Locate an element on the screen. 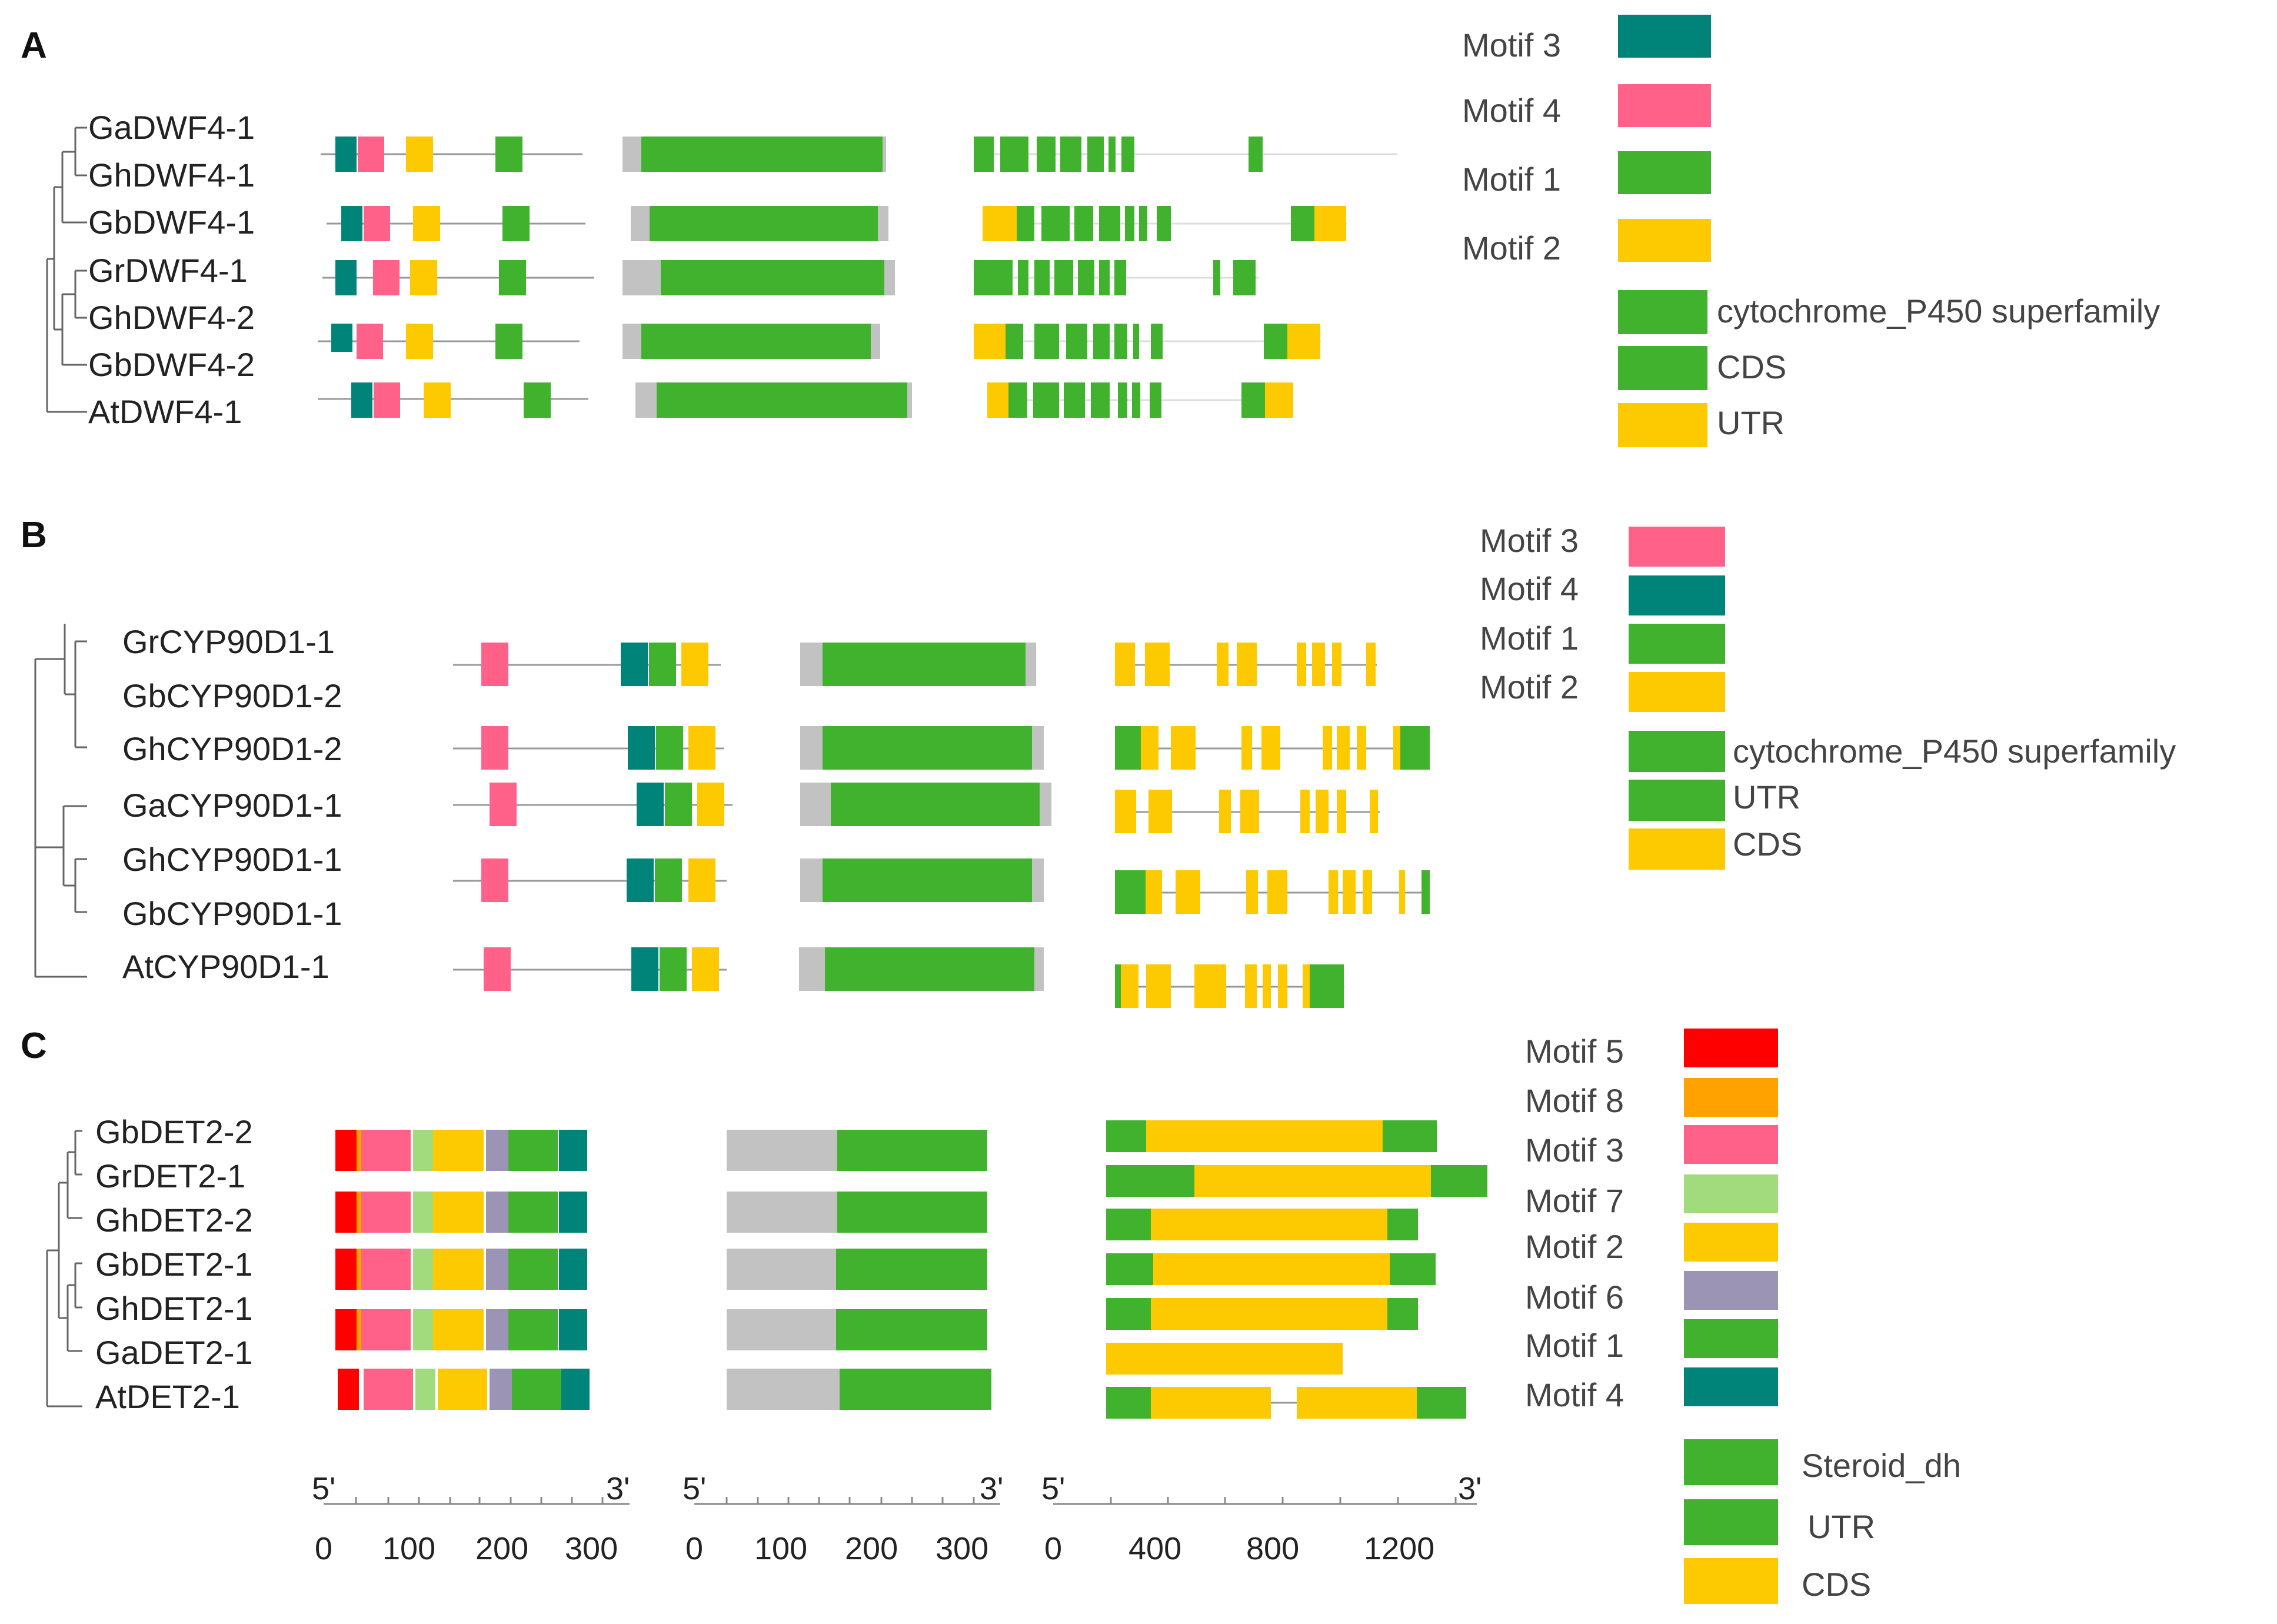 The height and width of the screenshot is (1624, 2277). panel-label-a: A is located at coordinates (34, 45).